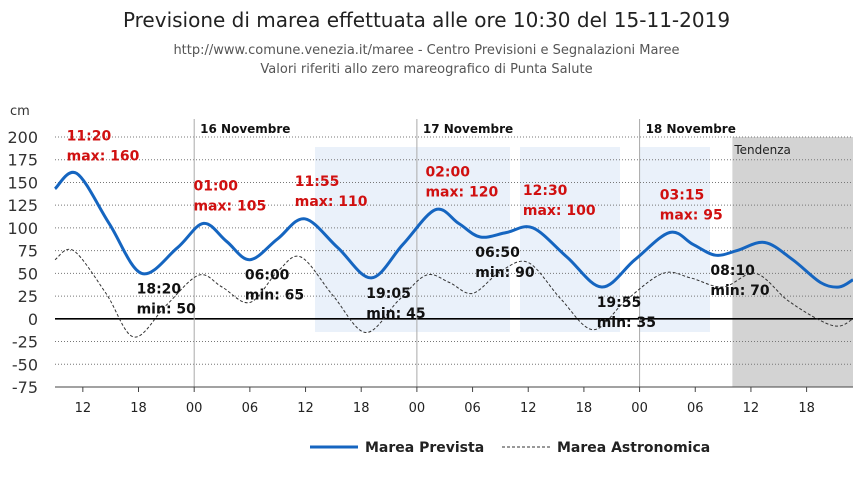 The height and width of the screenshot is (480, 853). I want to click on extreme-value-label: max: 110, so click(331, 202).